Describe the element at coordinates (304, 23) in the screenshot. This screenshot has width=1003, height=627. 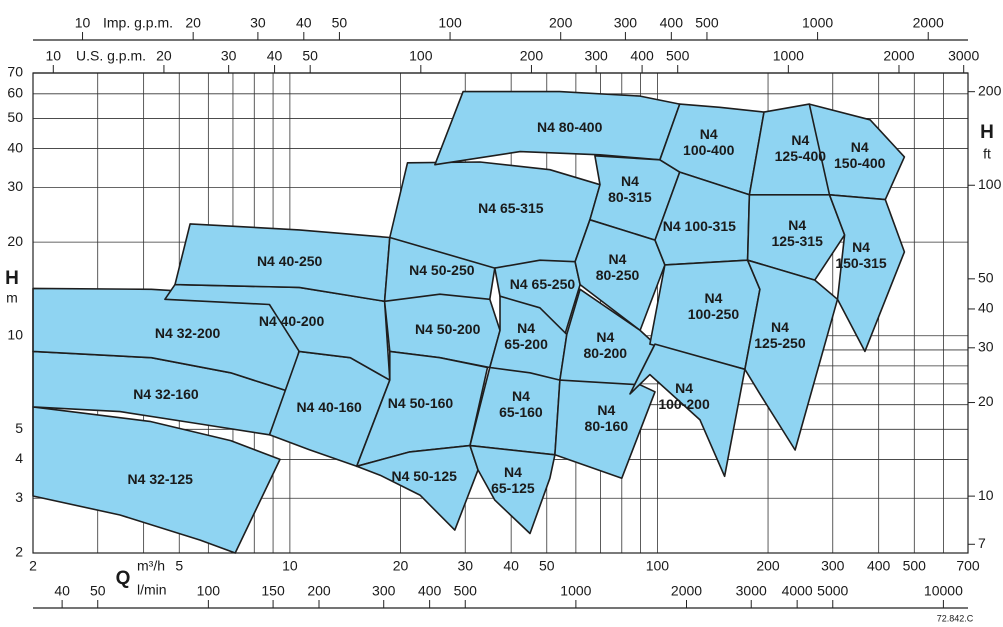
I see `x4-tick-label: 40` at that location.